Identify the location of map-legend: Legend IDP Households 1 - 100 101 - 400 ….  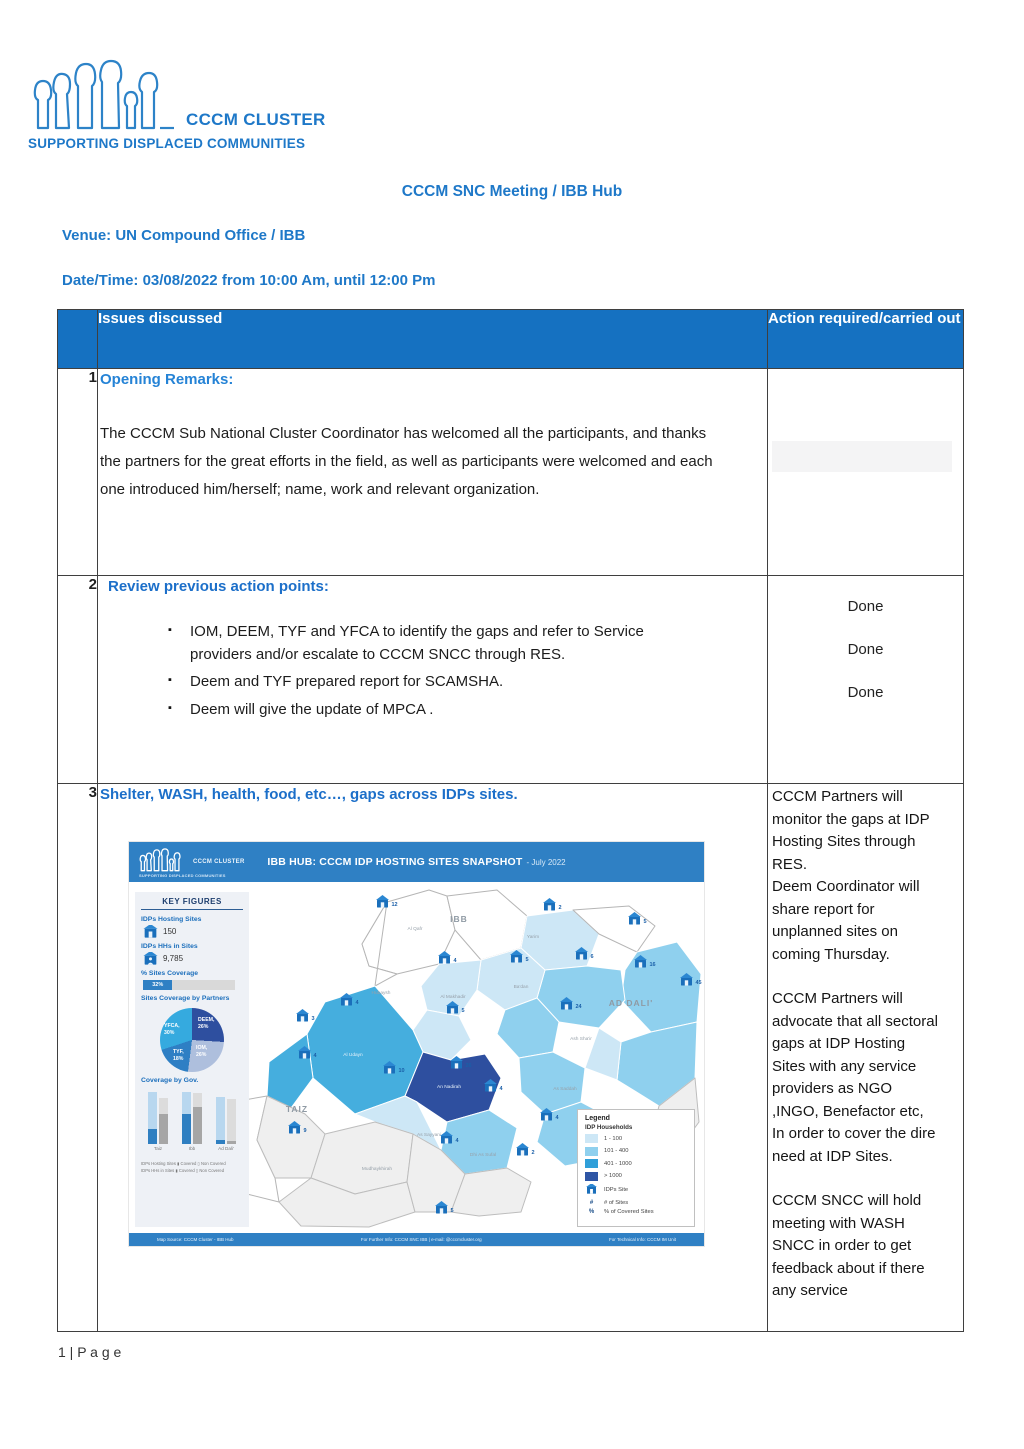
(636, 1168).